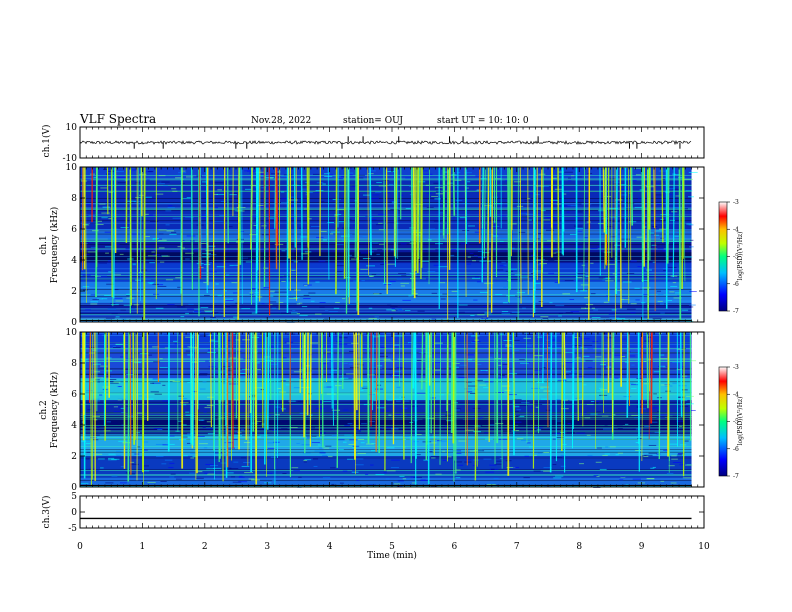 The width and height of the screenshot is (792, 612). Describe the element at coordinates (384, 143) in the screenshot. I see `ch1-waveform-panel: 10-10` at that location.